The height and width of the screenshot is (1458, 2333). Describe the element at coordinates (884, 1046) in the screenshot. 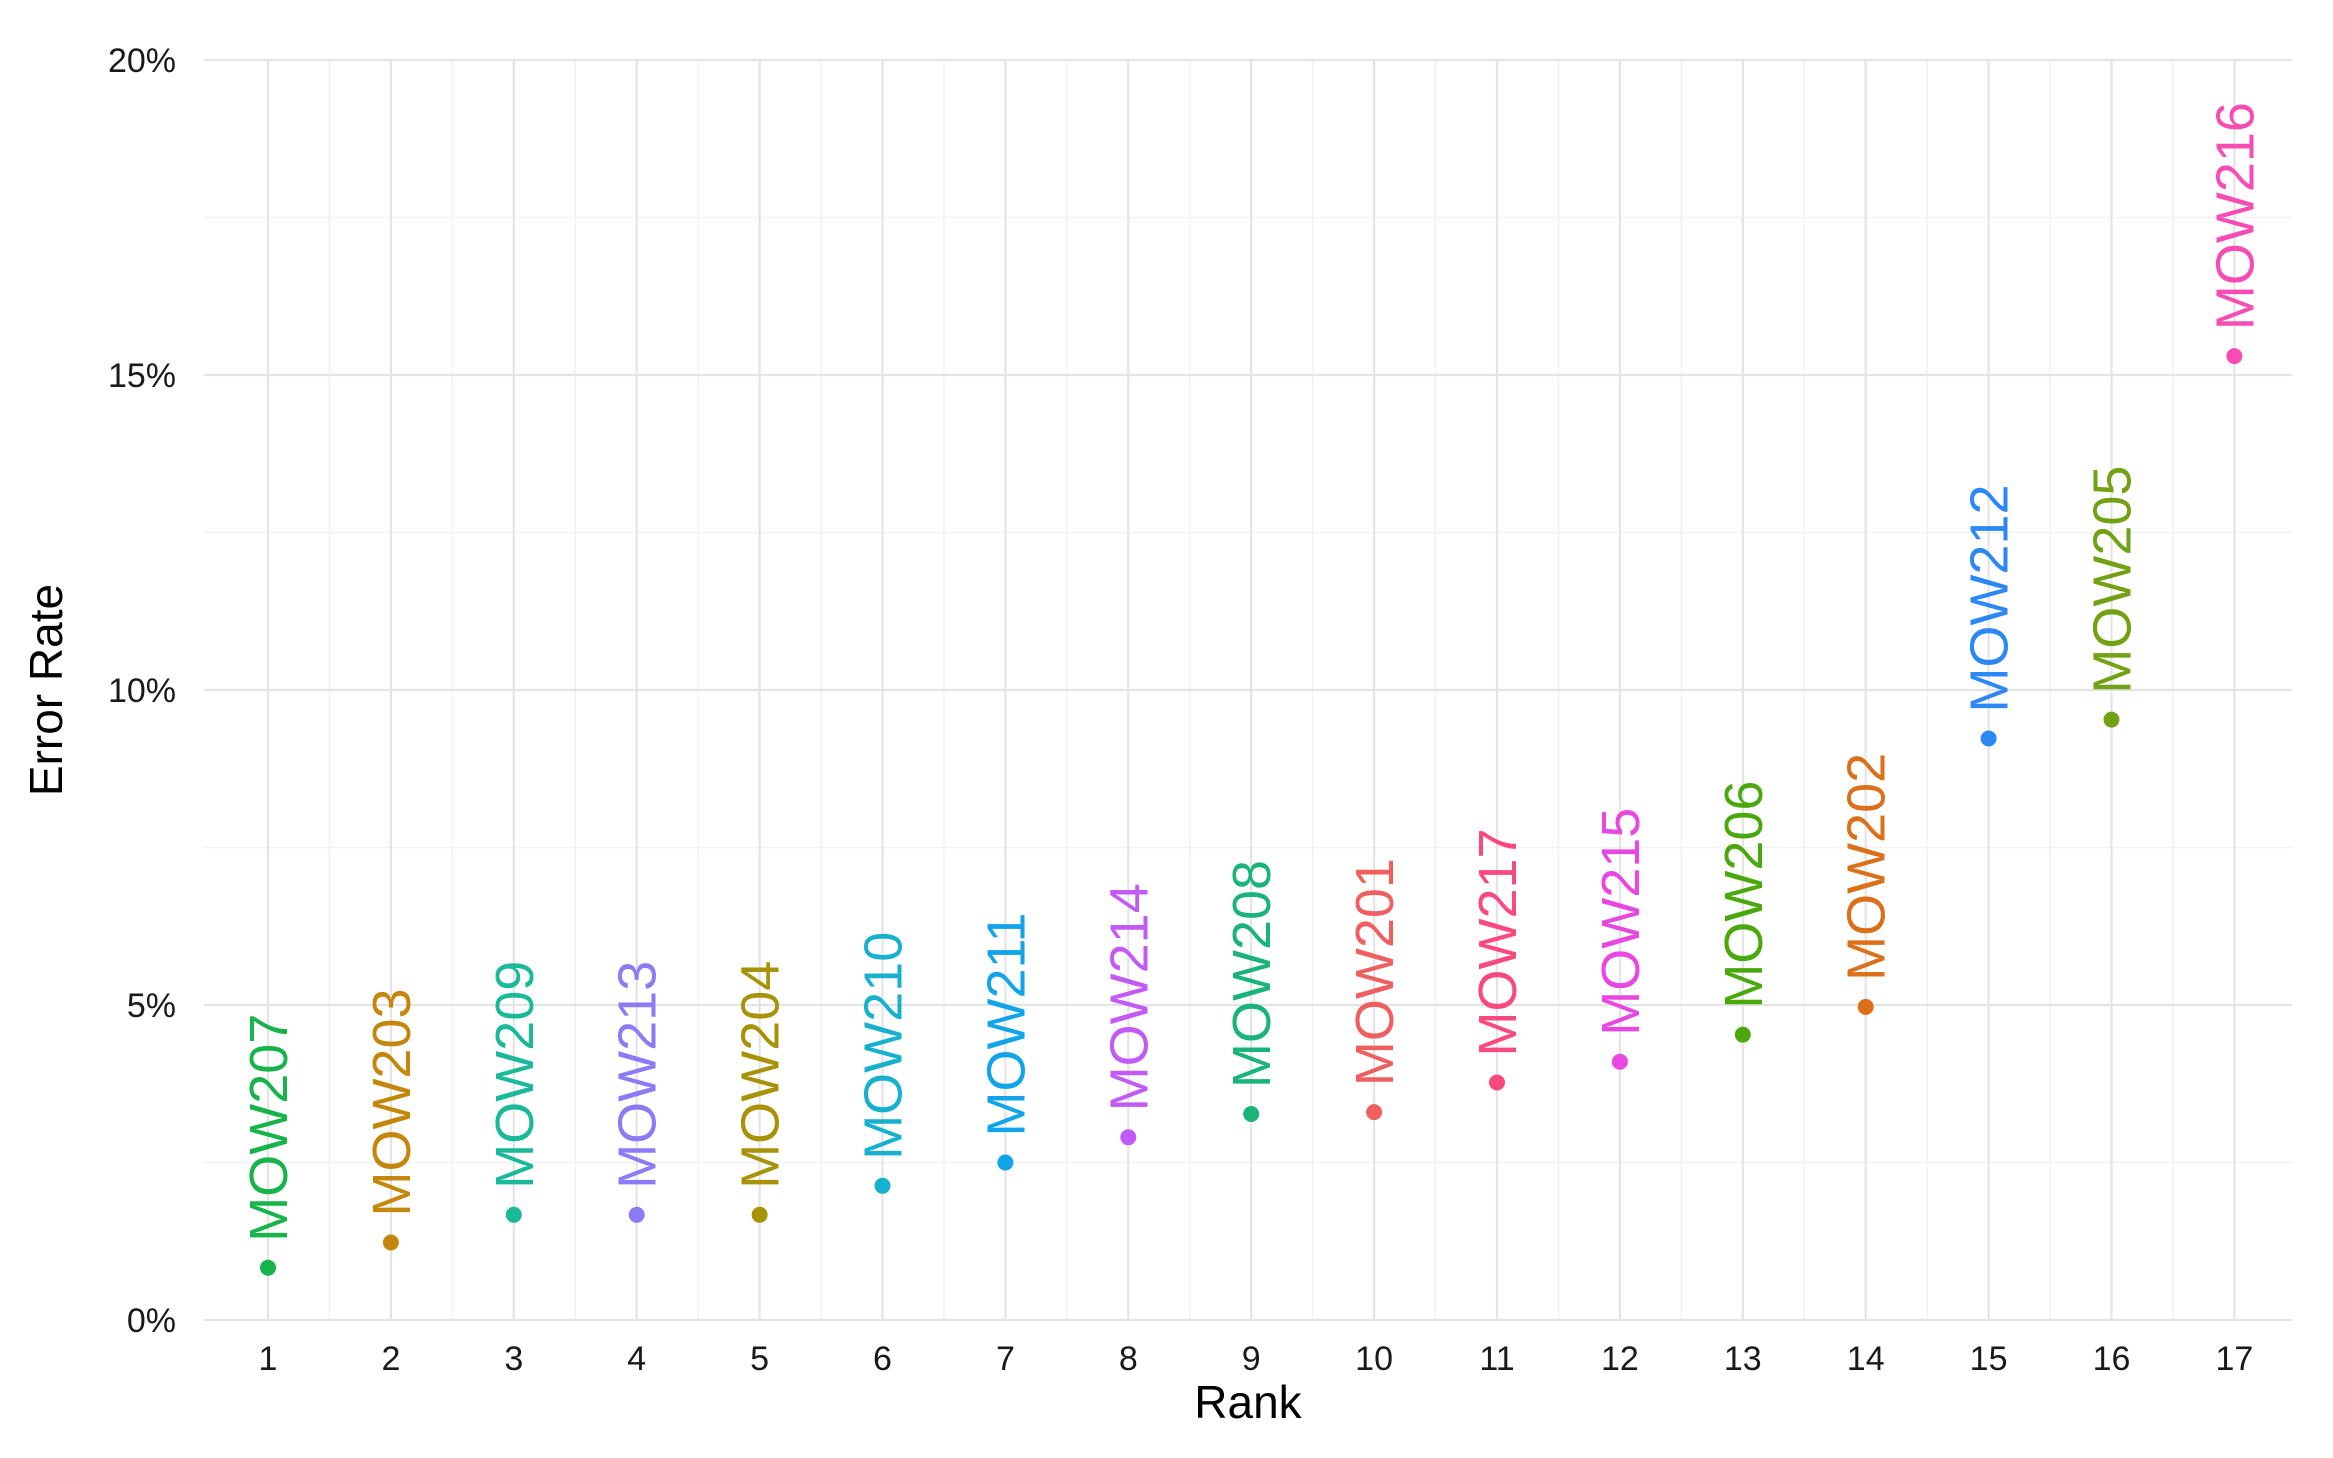

I see `point-label: MOW210` at that location.